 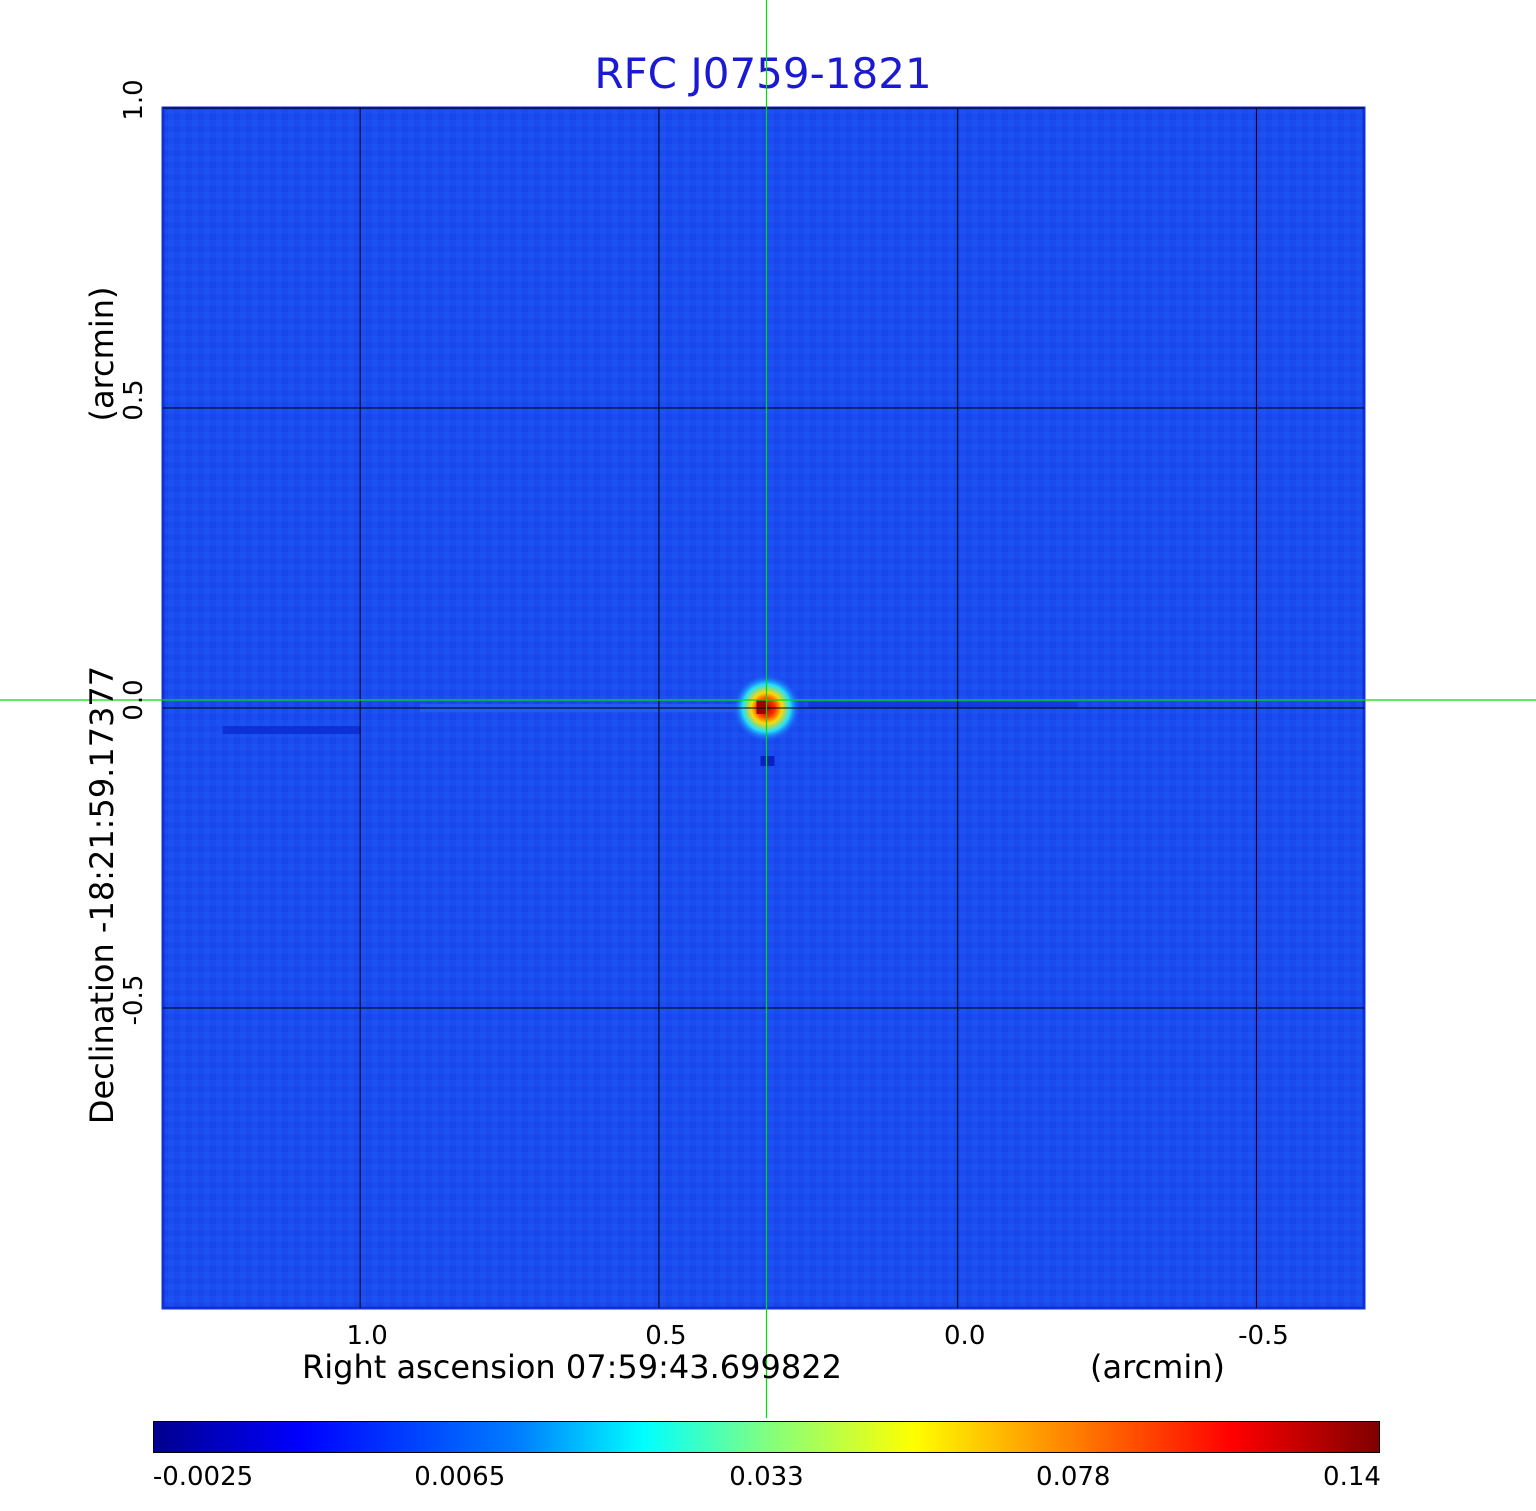 I want to click on x-axis-label: Right ascension 07:59:43.699822, so click(x=572, y=1367).